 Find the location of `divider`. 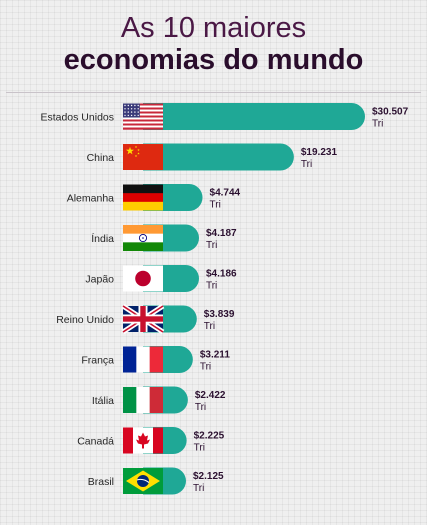

divider is located at coordinates (213, 92).